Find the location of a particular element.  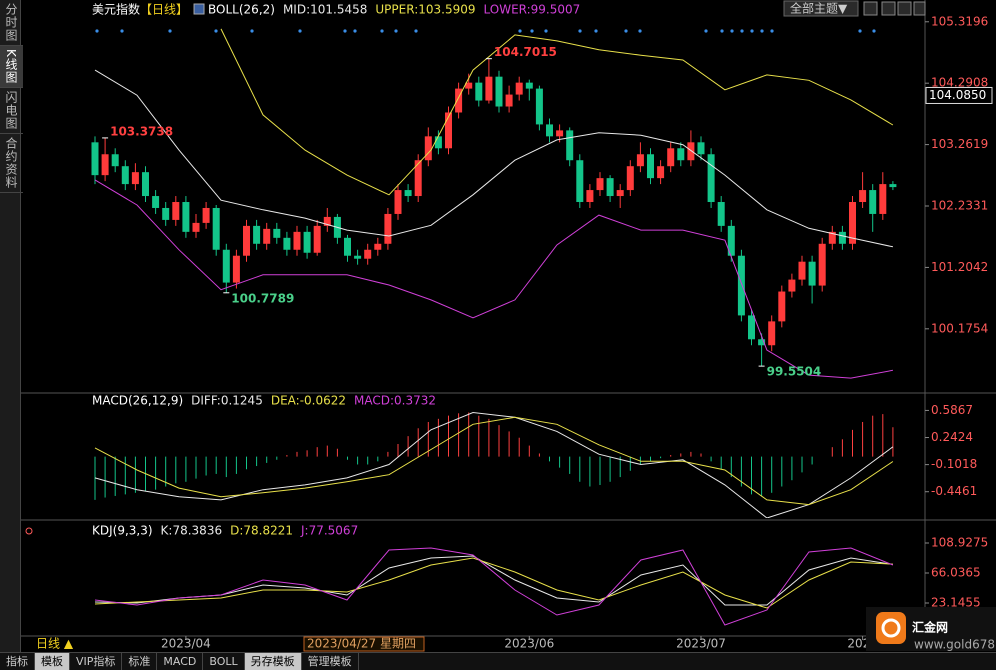

indicator-icon is located at coordinates (199, 9).